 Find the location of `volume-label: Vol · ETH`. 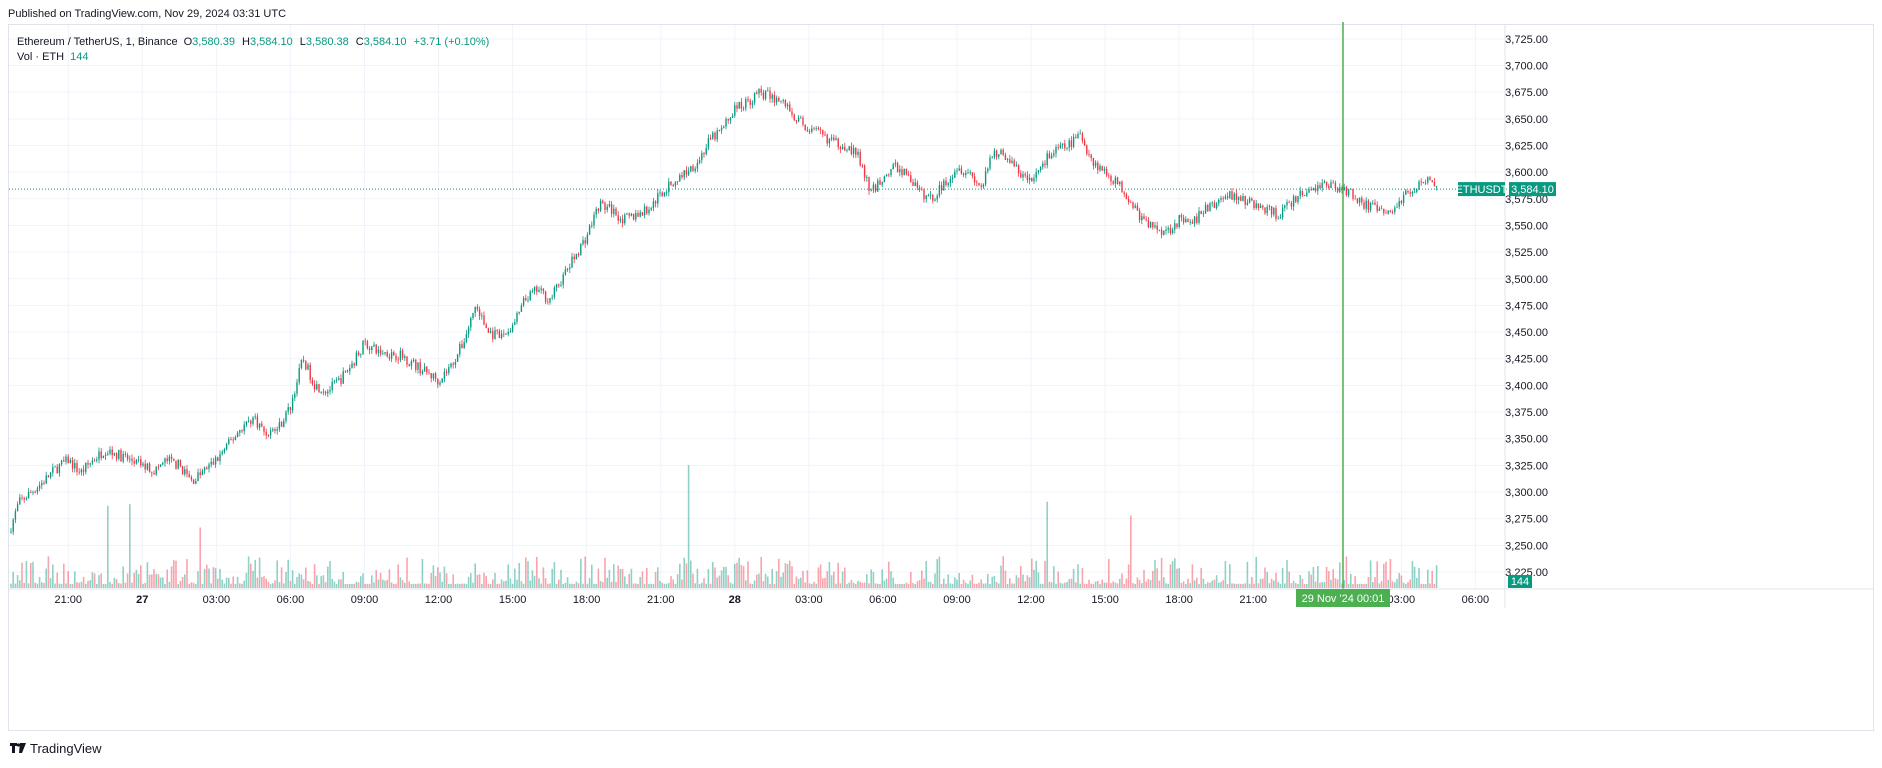

volume-label: Vol · ETH is located at coordinates (41, 57).